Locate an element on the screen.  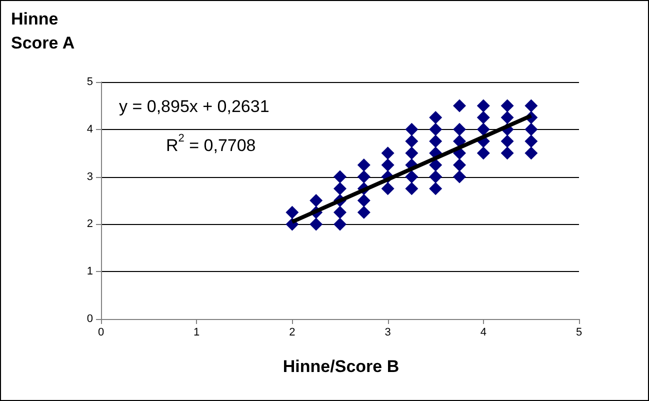
y-tick-label: 4 is located at coordinates (89, 129).